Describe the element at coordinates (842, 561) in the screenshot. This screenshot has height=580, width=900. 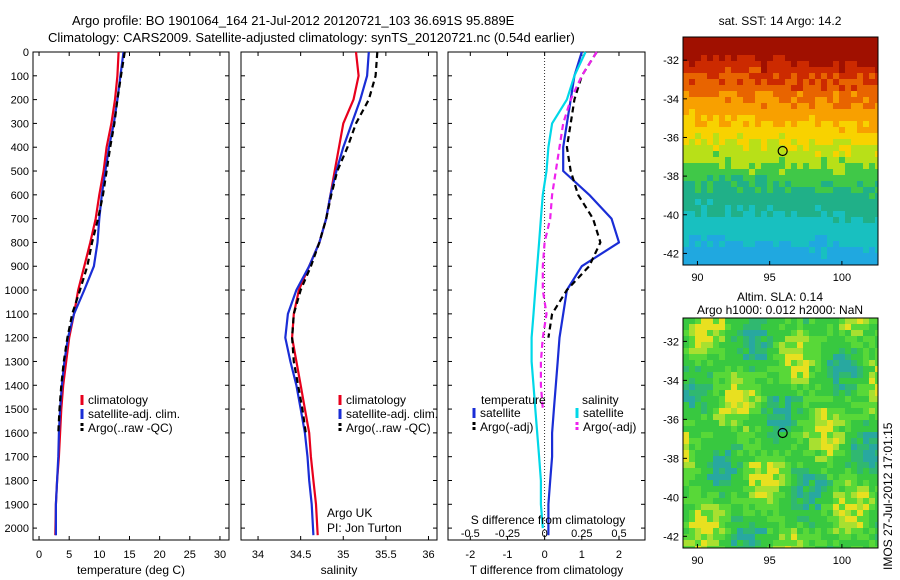
I see `sla-map-xtick-label: 100` at that location.